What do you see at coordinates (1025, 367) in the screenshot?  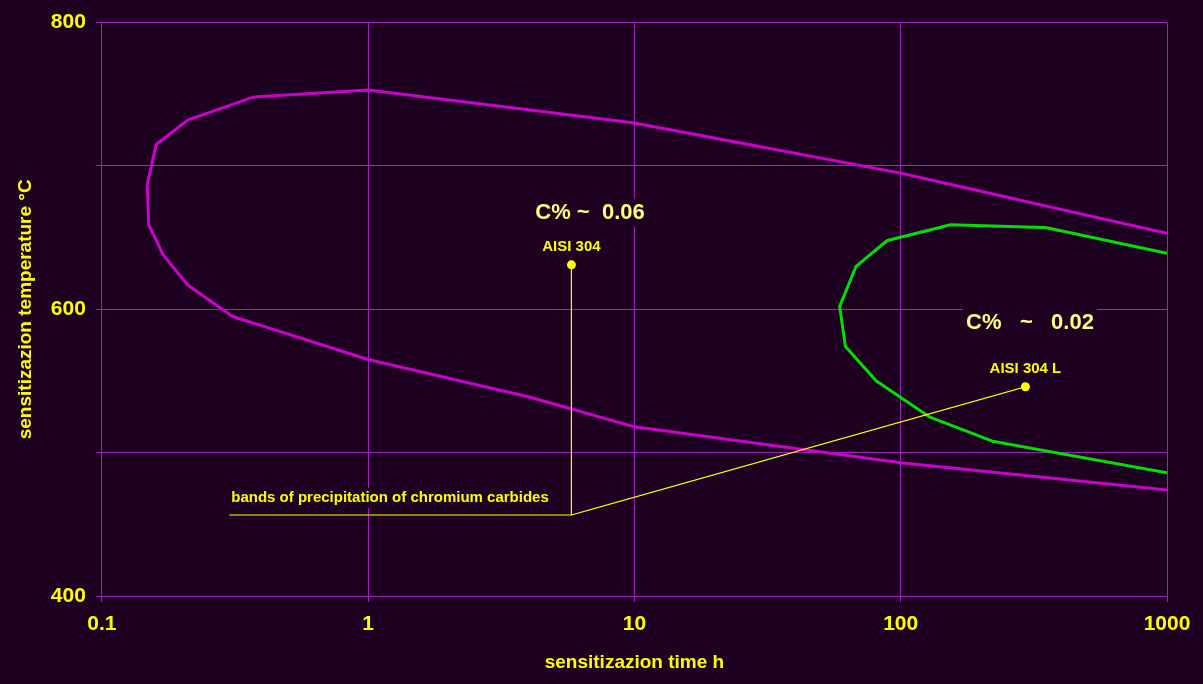 I see `annotation: AISI 304 L` at bounding box center [1025, 367].